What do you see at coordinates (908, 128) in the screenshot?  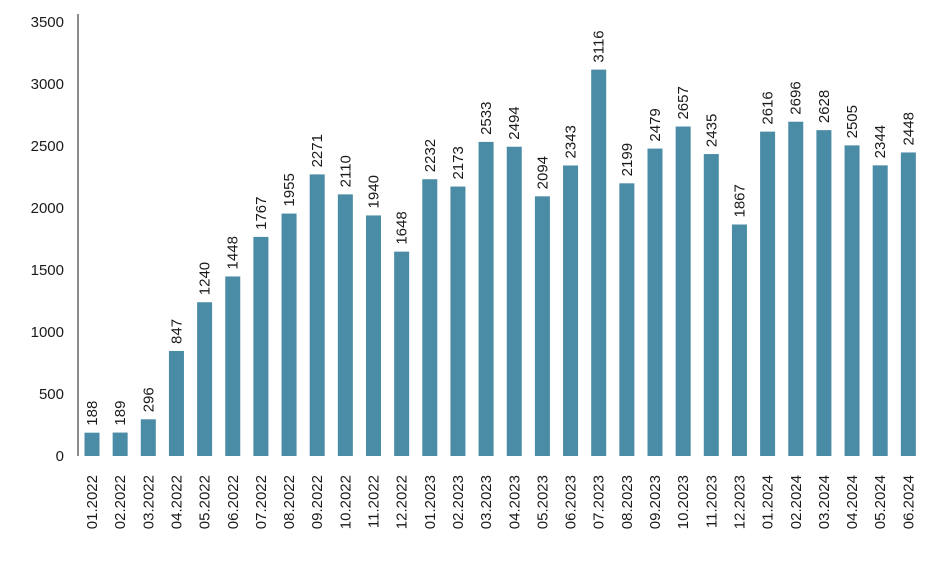 I see `data-label: 2448` at bounding box center [908, 128].